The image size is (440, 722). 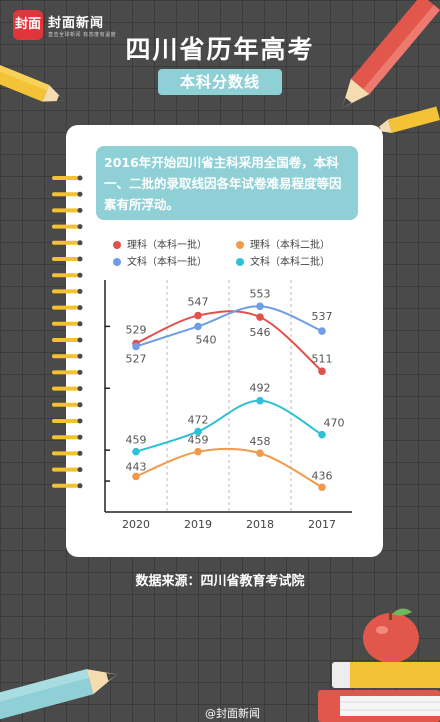 What do you see at coordinates (28, 25) in the screenshot?
I see `brand-logo: 封面` at bounding box center [28, 25].